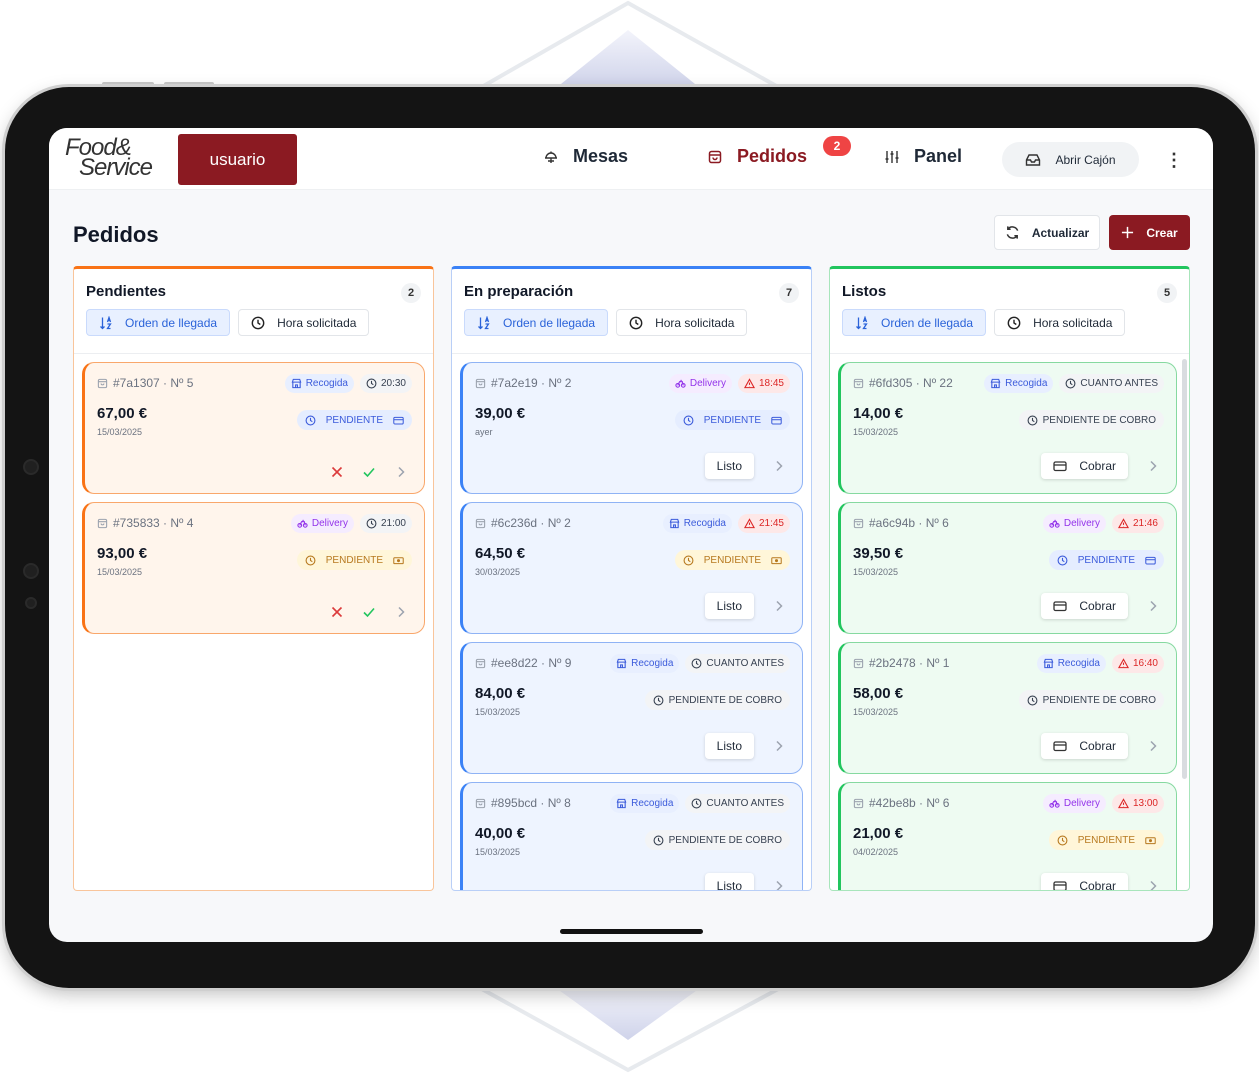 The width and height of the screenshot is (1259, 1073). Describe the element at coordinates (1174, 160) in the screenshot. I see `kebab-menu-icon: ⋮` at that location.